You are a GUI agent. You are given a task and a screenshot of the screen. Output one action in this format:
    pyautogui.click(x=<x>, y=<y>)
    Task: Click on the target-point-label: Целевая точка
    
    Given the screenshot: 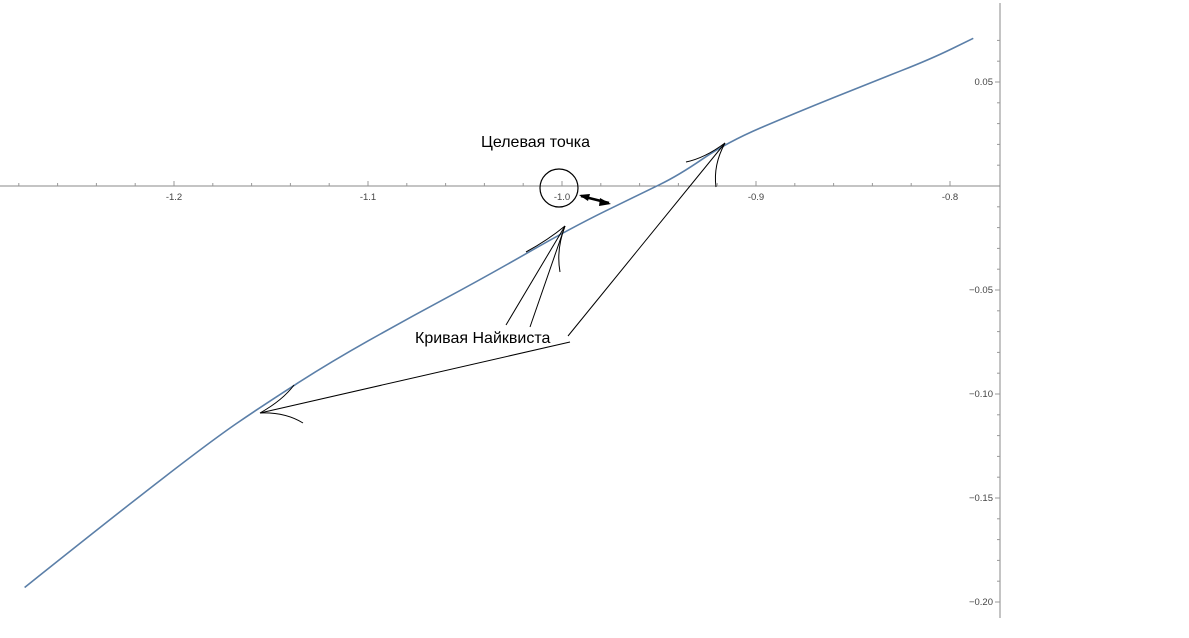 What is the action you would take?
    pyautogui.click(x=535, y=142)
    